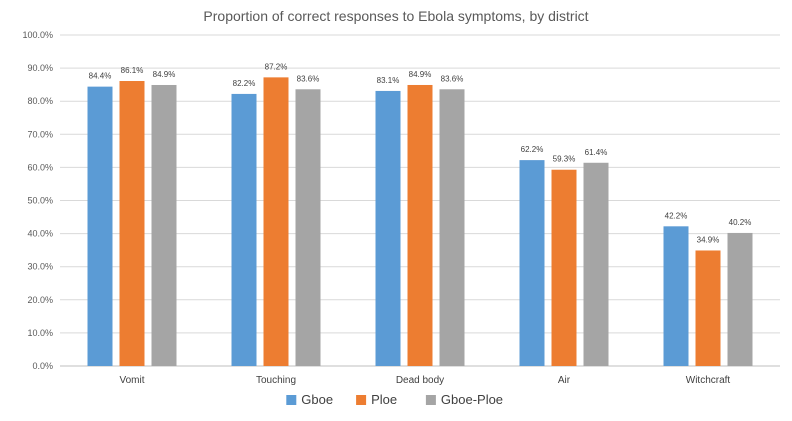 The width and height of the screenshot is (792, 421). What do you see at coordinates (100, 76) in the screenshot?
I see `data-label: 84.4%` at bounding box center [100, 76].